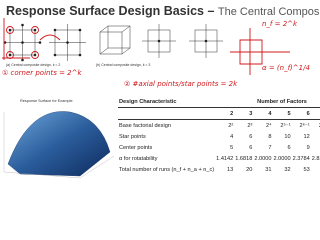  What do you see at coordinates (308, 147) in the screenshot?
I see `cell: 9` at bounding box center [308, 147].